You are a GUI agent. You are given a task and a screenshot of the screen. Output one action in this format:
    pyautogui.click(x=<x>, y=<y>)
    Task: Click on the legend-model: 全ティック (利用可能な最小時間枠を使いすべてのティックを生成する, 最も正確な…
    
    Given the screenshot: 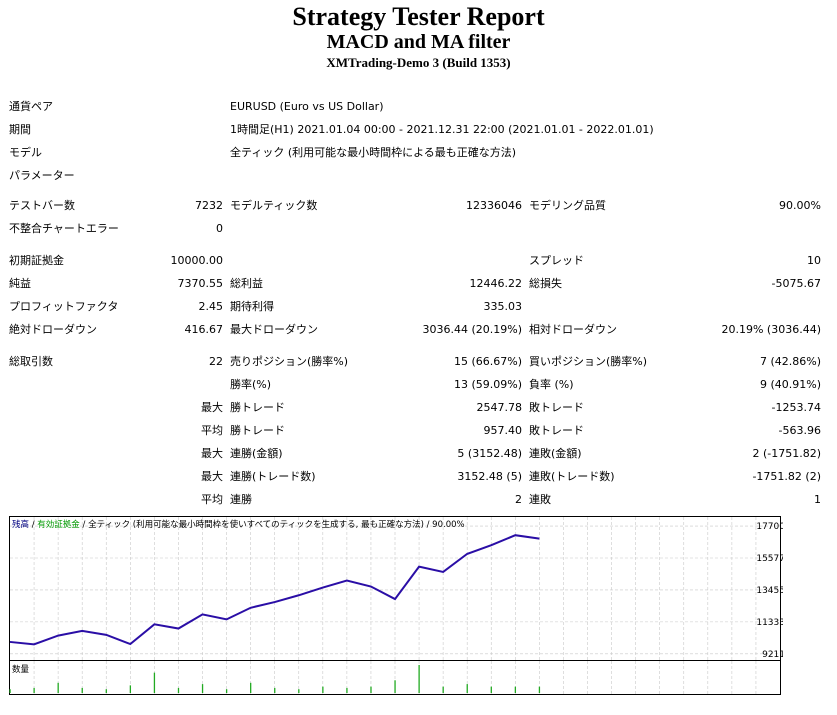 What is the action you would take?
    pyautogui.click(x=256, y=524)
    